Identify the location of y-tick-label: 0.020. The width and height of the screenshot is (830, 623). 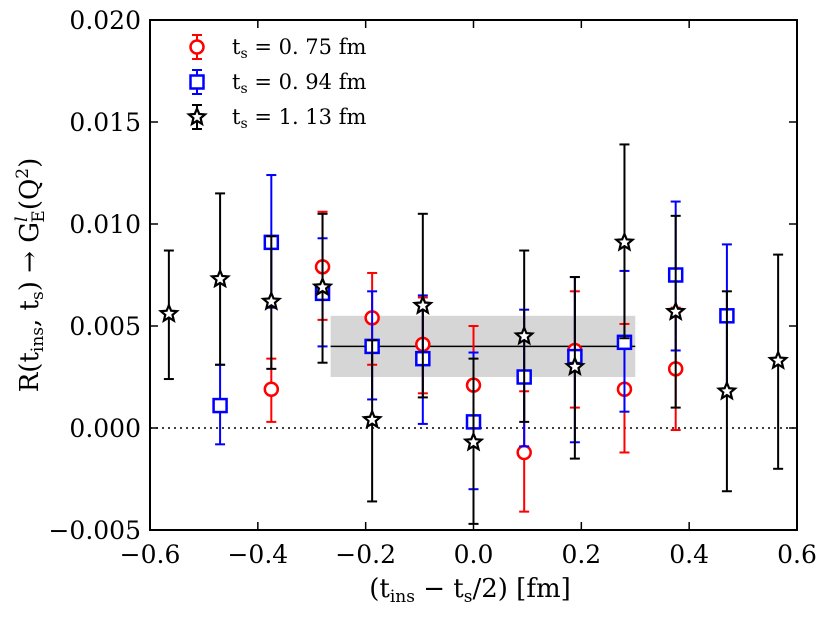
(105, 20).